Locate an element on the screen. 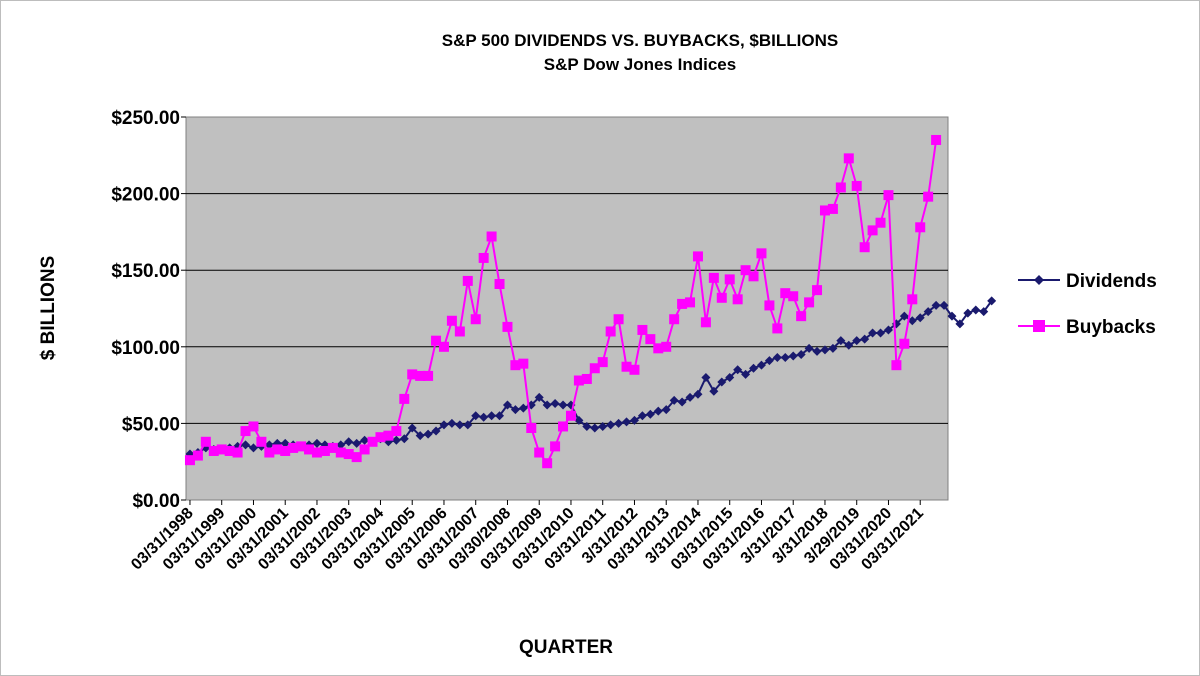 The height and width of the screenshot is (676, 1200). legend-label: Buybacks is located at coordinates (1111, 327).